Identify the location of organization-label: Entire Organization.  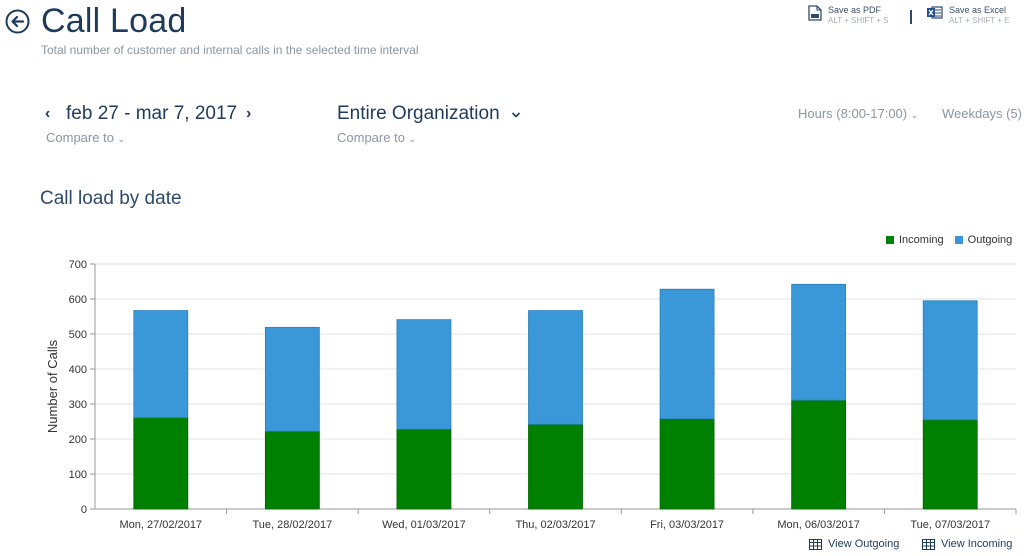
(418, 113).